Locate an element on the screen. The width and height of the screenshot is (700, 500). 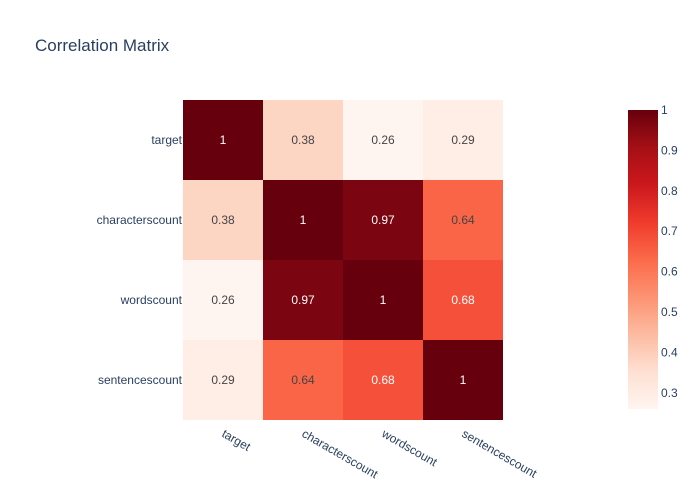
colorbar-tick-label: 0.6 is located at coordinates (669, 272).